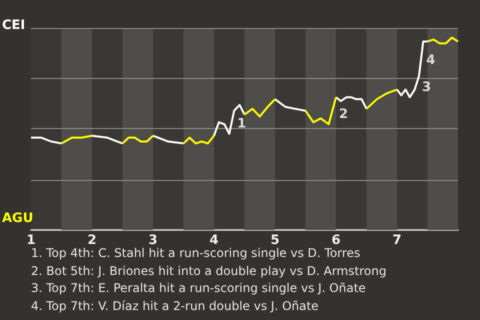 Image resolution: width=480 pixels, height=320 pixels. What do you see at coordinates (397, 240) in the screenshot?
I see `x-tick-label: 7` at bounding box center [397, 240].